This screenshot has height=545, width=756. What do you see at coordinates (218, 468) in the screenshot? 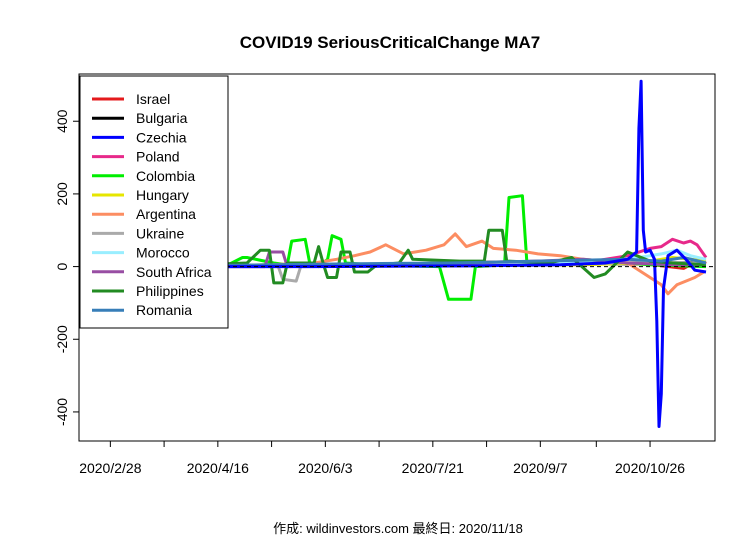
I see `x-tick-label: 2020/4/16` at bounding box center [218, 468].